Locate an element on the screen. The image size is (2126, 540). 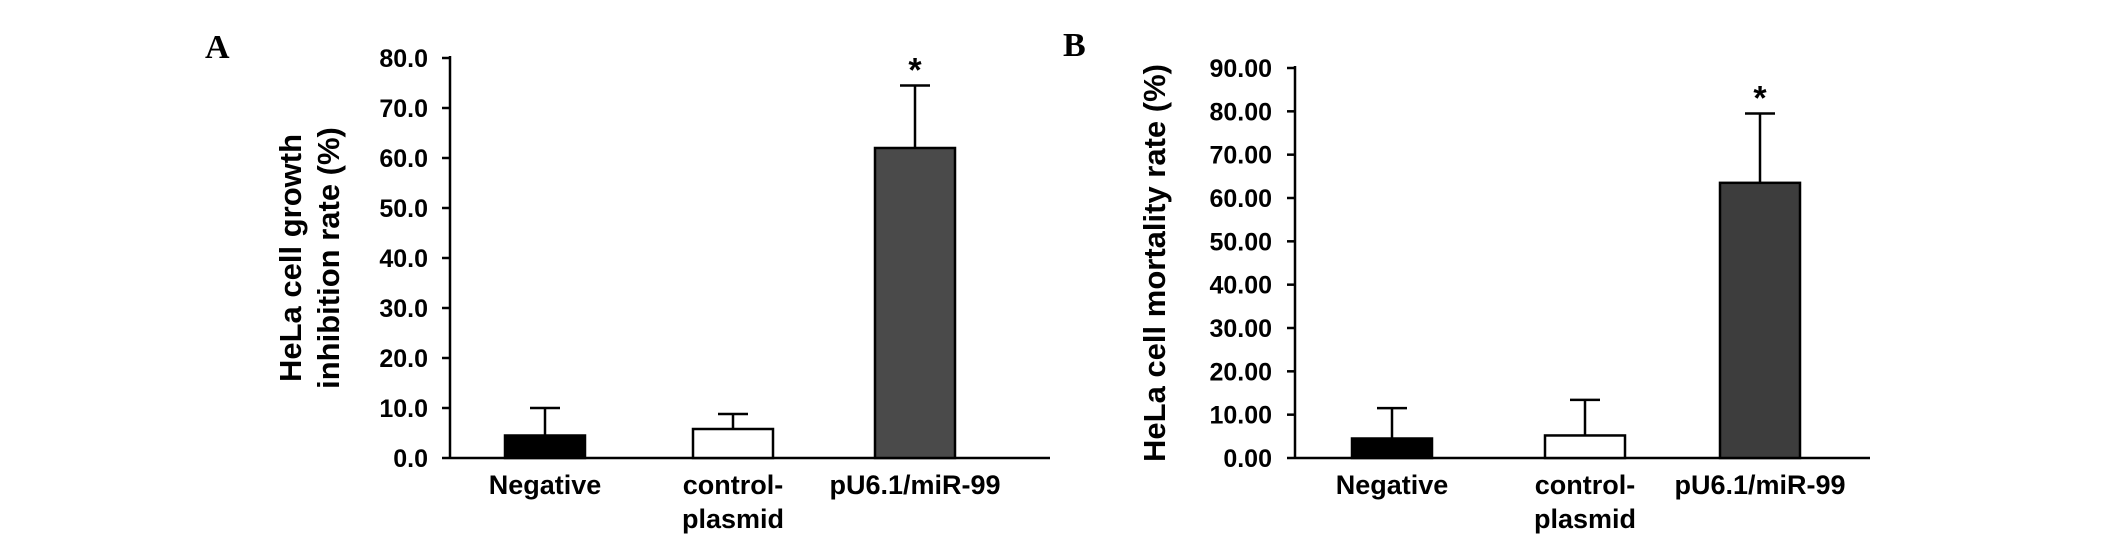
y-axis-title: HeLa cell growthinhibition rate (%) is located at coordinates (309, 258).